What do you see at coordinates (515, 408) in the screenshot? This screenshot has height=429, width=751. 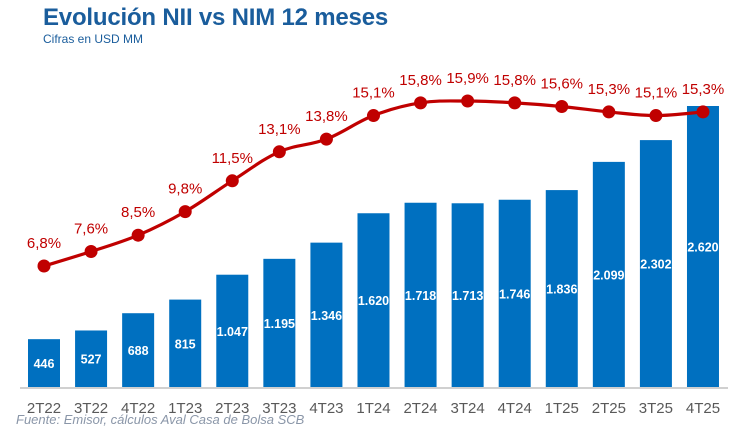 I see `x-tick-4T24: 4T24` at bounding box center [515, 408].